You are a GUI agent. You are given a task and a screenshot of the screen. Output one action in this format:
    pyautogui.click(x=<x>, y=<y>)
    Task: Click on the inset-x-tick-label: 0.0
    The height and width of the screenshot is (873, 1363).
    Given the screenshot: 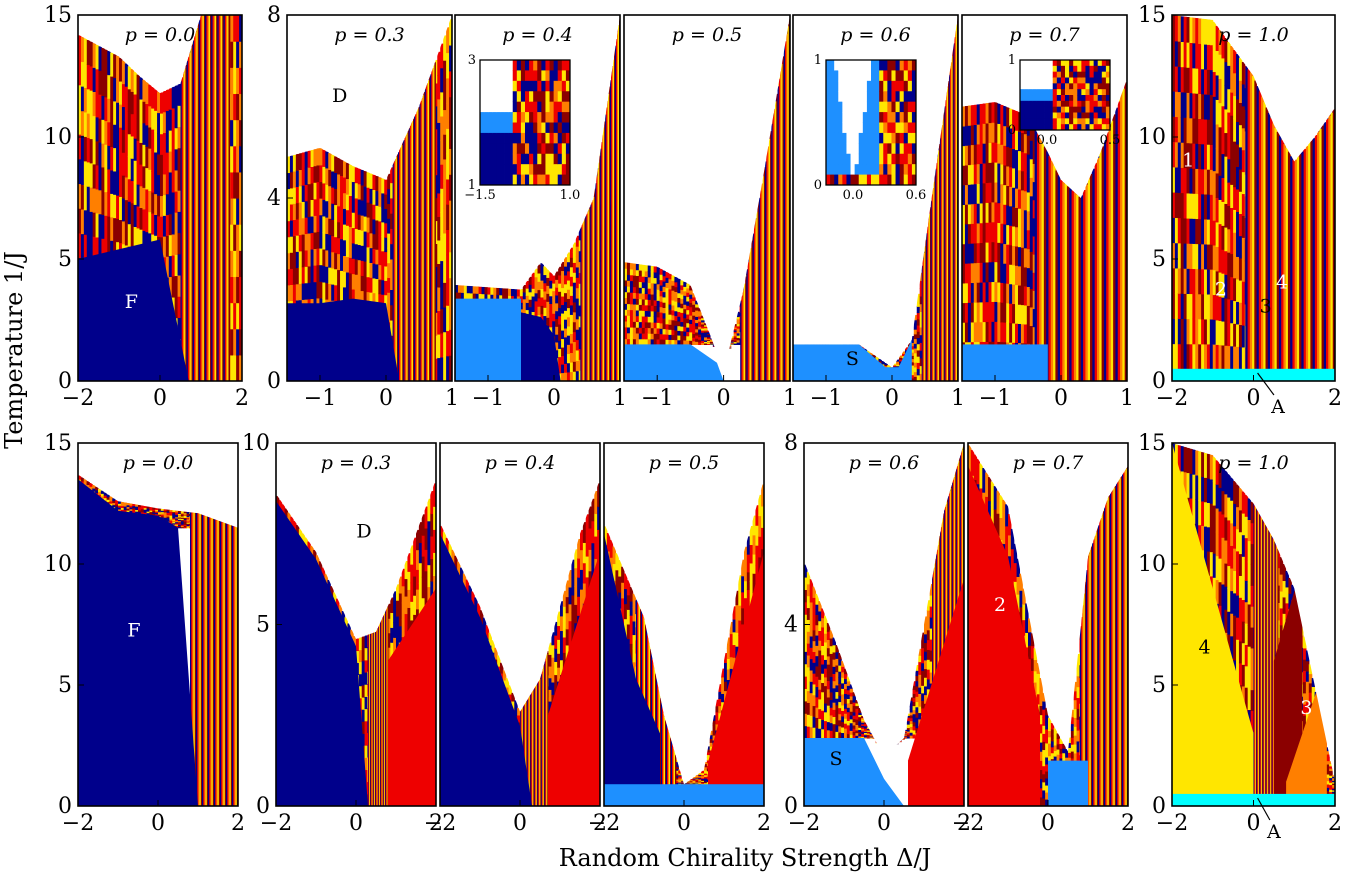 What is the action you would take?
    pyautogui.click(x=853, y=195)
    